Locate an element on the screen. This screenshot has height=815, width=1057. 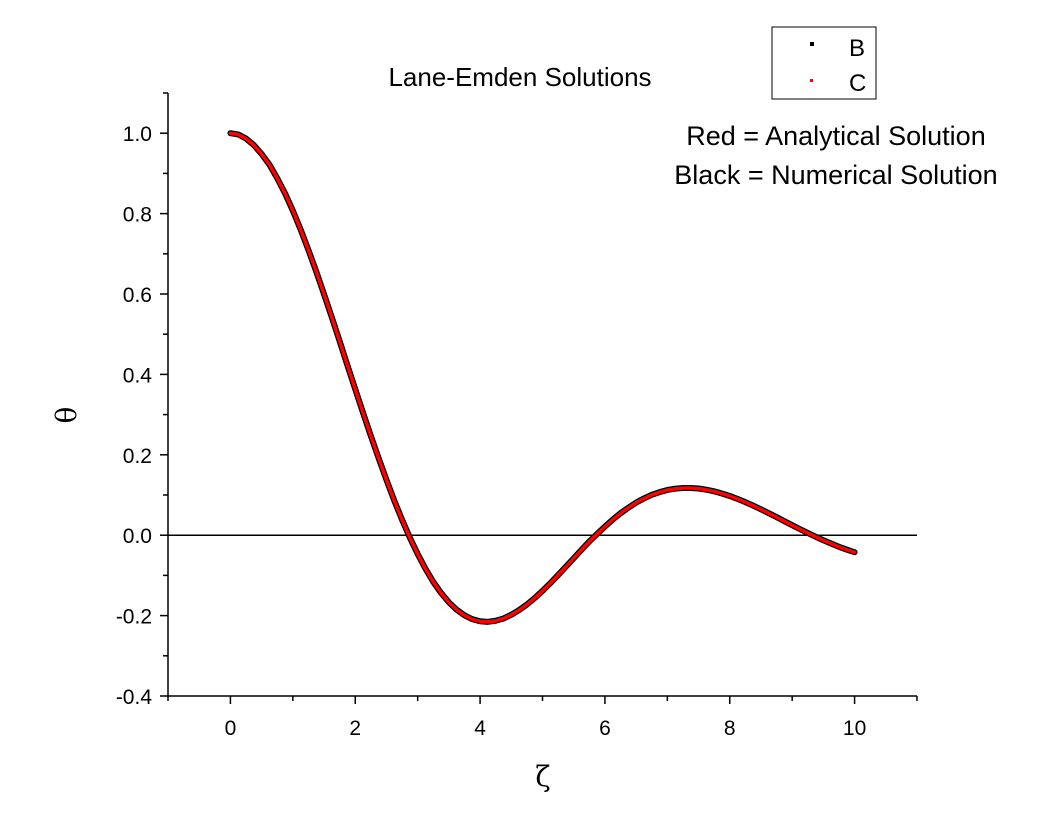
annotation-black: Black = Numerical Solution is located at coordinates (835, 175).